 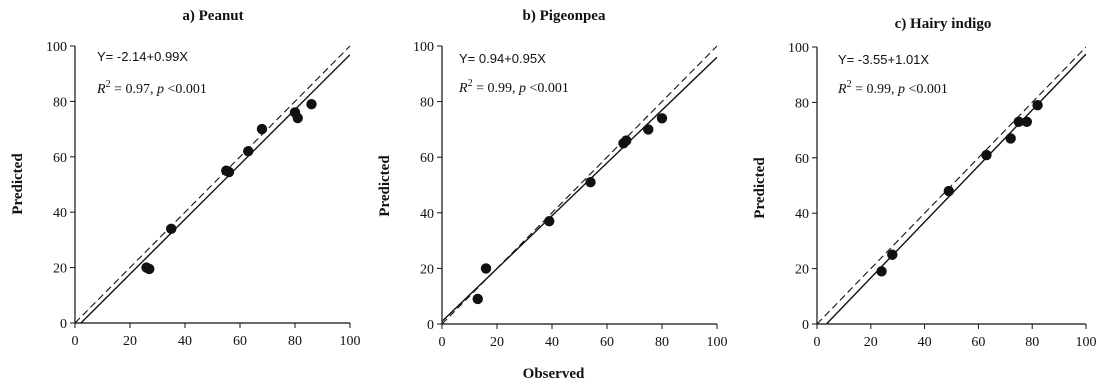 What do you see at coordinates (883, 59) in the screenshot?
I see `regression-equation: Y= -3.55+1.01X` at bounding box center [883, 59].